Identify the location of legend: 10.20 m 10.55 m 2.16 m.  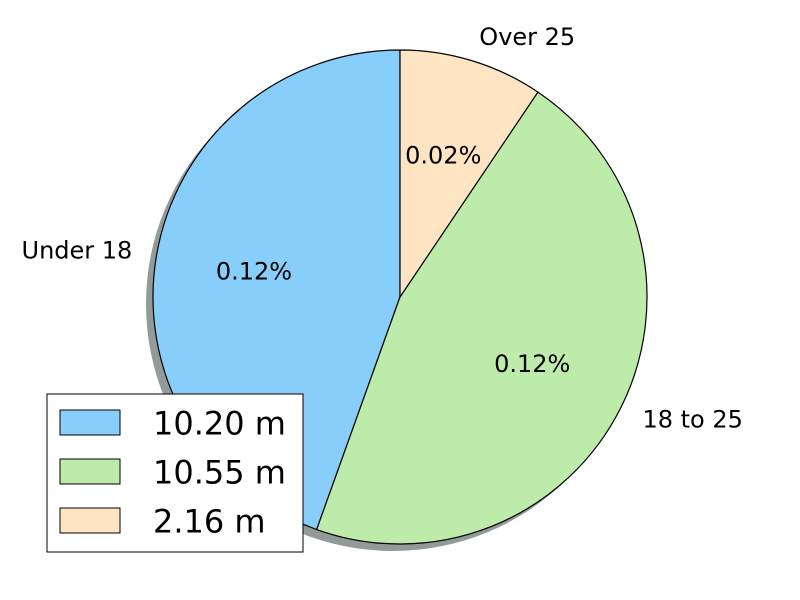
(175, 473).